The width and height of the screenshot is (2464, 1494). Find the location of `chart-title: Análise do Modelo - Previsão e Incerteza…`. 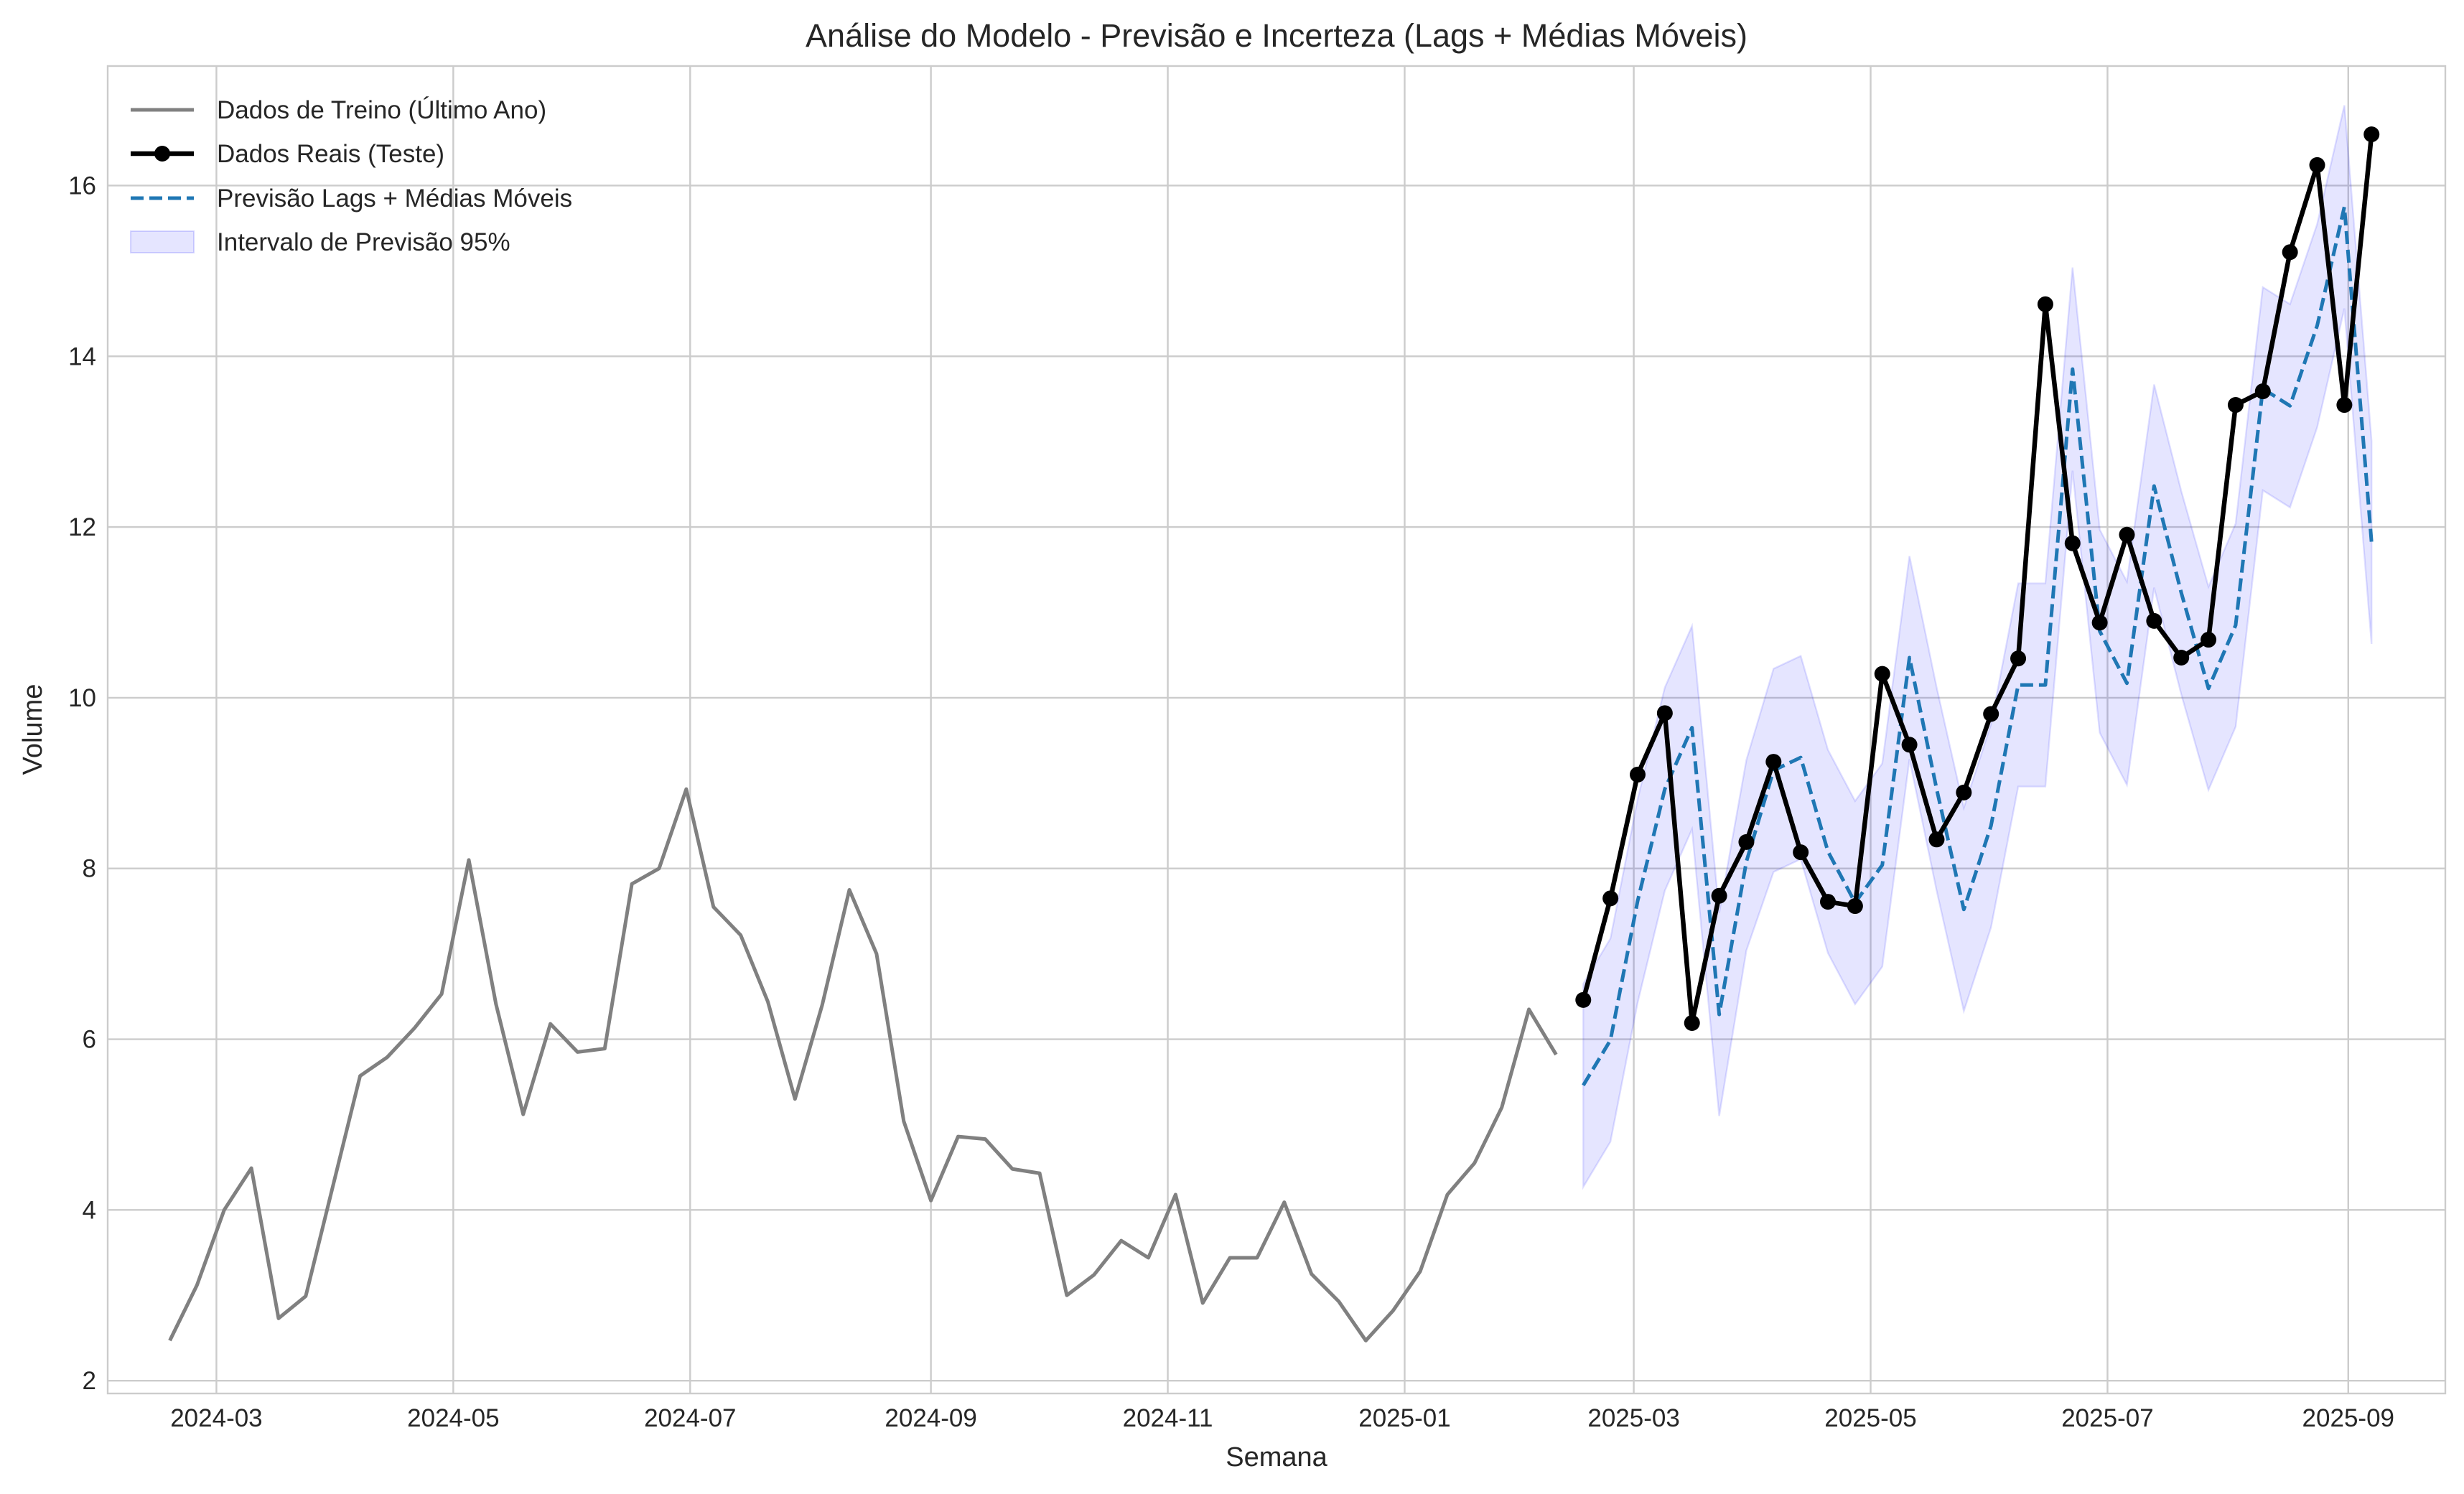

chart-title: Análise do Modelo - Previsão e Incerteza… is located at coordinates (1276, 35).